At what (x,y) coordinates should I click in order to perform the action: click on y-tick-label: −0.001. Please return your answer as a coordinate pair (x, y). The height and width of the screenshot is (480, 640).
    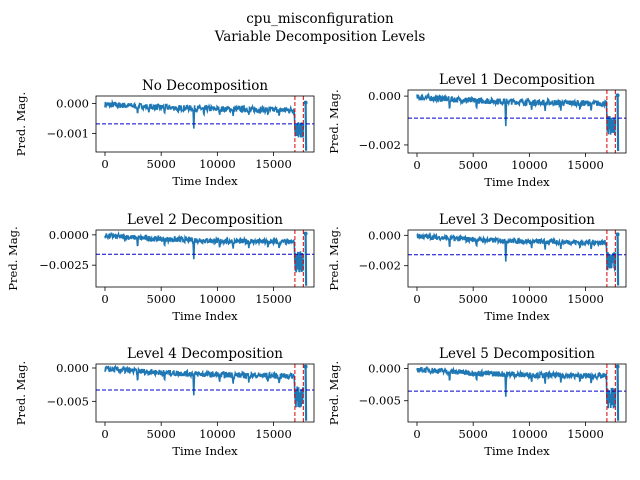
    Looking at the image, I should click on (67, 133).